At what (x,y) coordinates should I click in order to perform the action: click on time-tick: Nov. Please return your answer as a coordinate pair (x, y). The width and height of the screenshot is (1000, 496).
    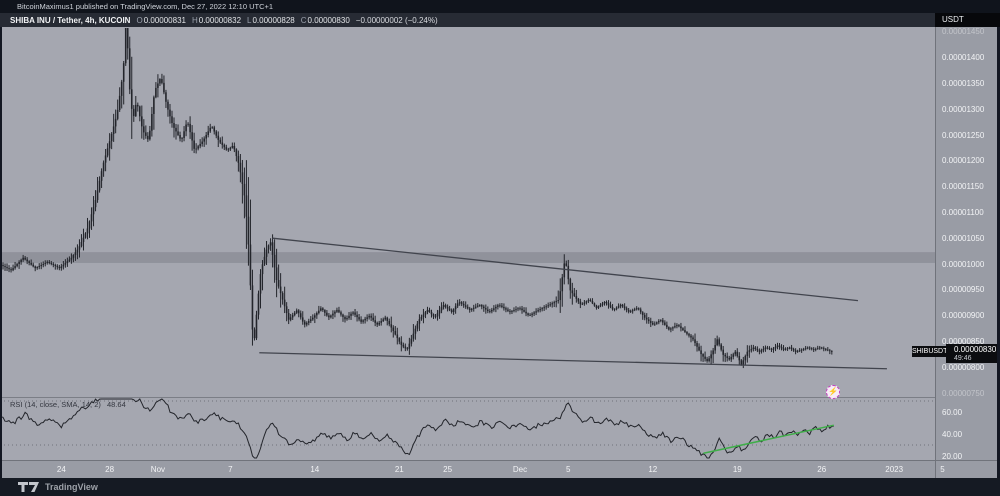
    Looking at the image, I should click on (158, 469).